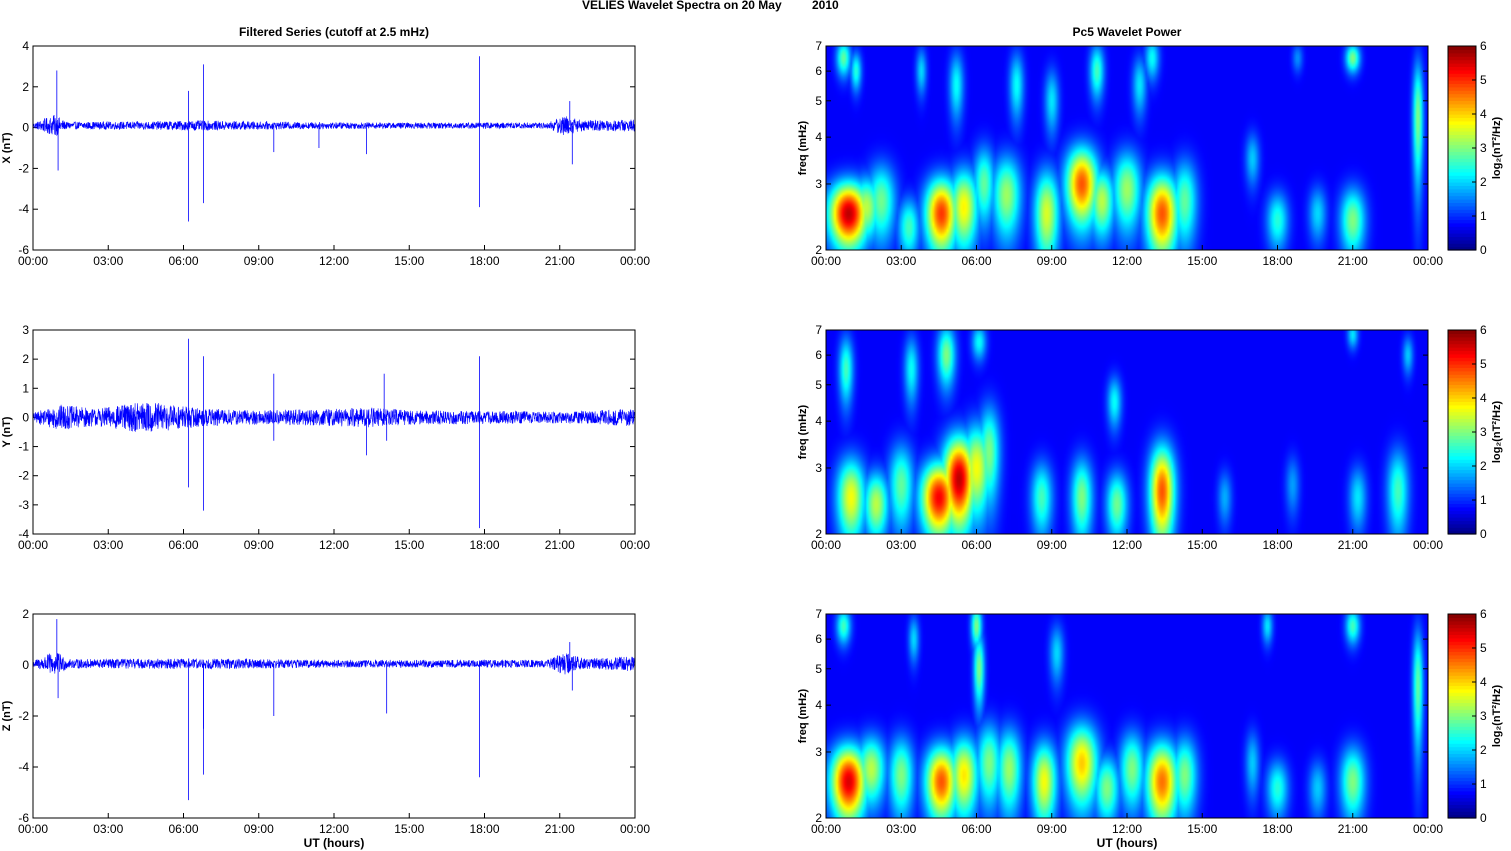 Image resolution: width=1511 pixels, height=851 pixels. Describe the element at coordinates (826, 829) in the screenshot. I see `heatmap-xtick-label: 00:00` at that location.